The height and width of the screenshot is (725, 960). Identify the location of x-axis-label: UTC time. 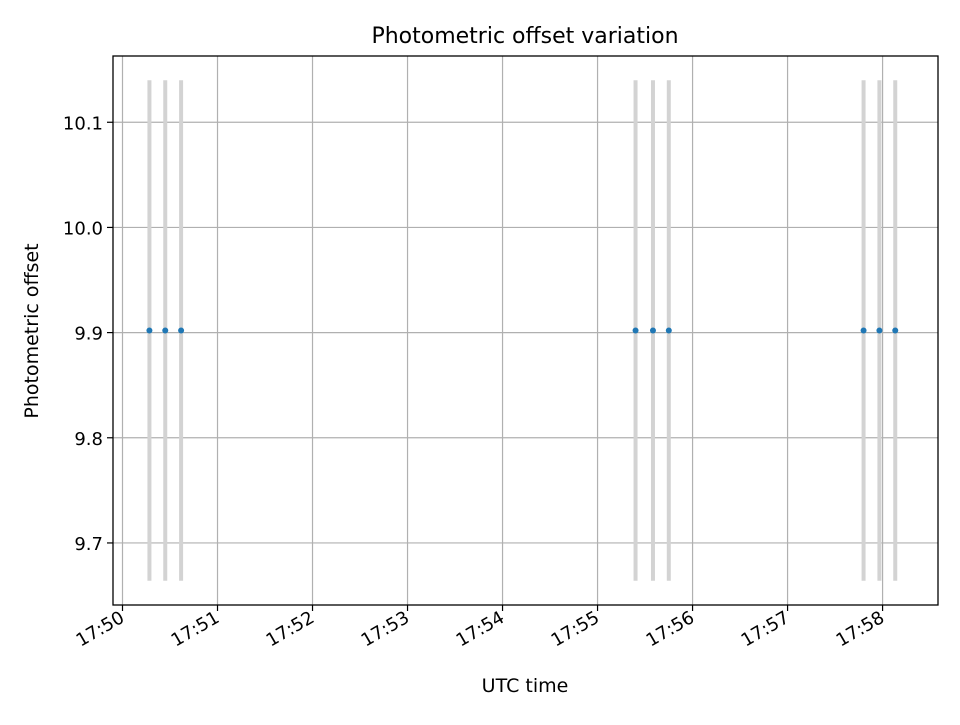
(525, 686).